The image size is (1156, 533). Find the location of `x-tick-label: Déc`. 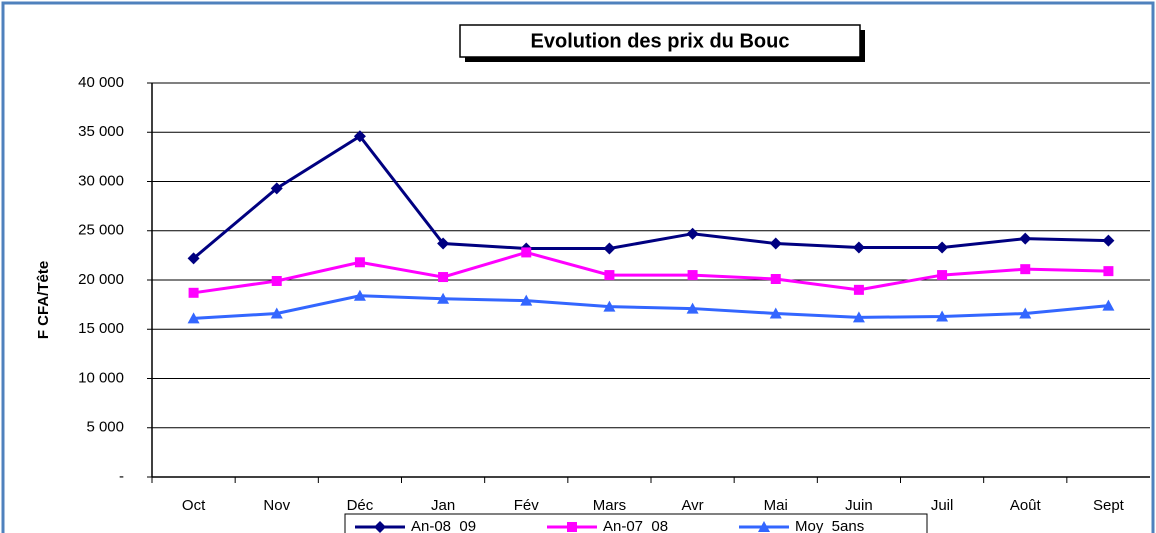

x-tick-label: Déc is located at coordinates (360, 505).